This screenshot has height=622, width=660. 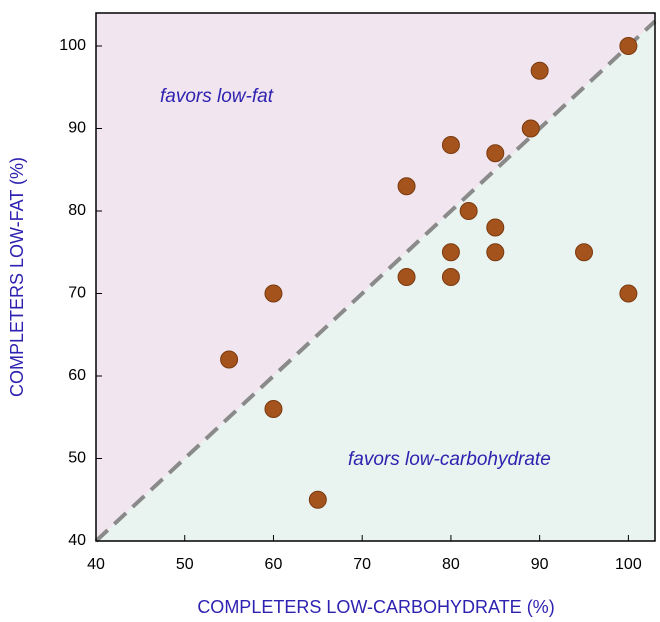 I want to click on y-tick-label: 90, so click(x=77, y=128).